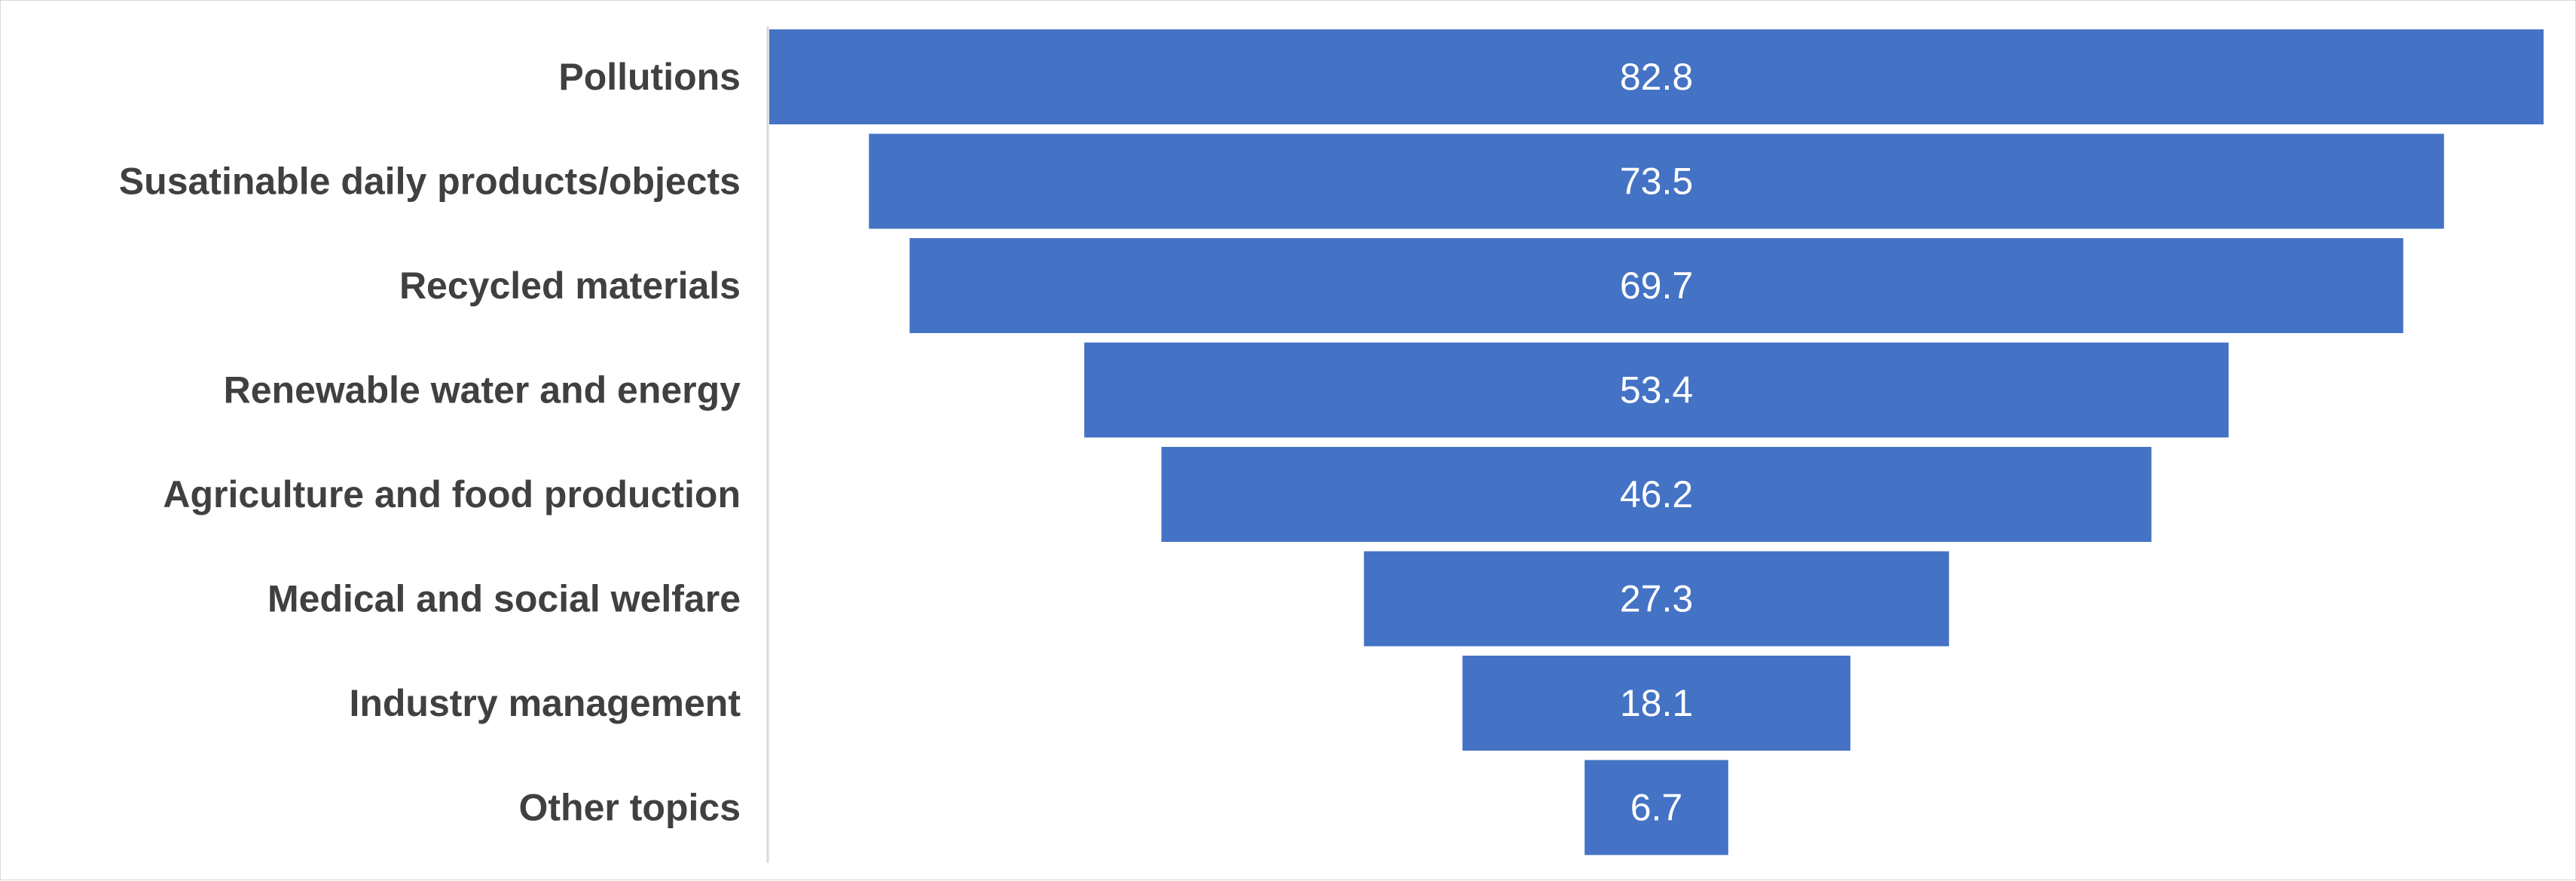 The image size is (2576, 881). What do you see at coordinates (1657, 286) in the screenshot?
I see `data-label-3: 69.7` at bounding box center [1657, 286].